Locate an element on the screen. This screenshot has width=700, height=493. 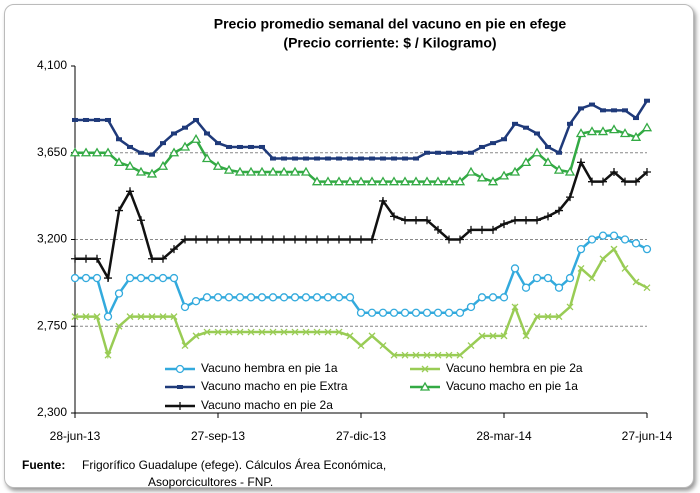
x-tick-label: 28-jun-13 is located at coordinates (75, 436).